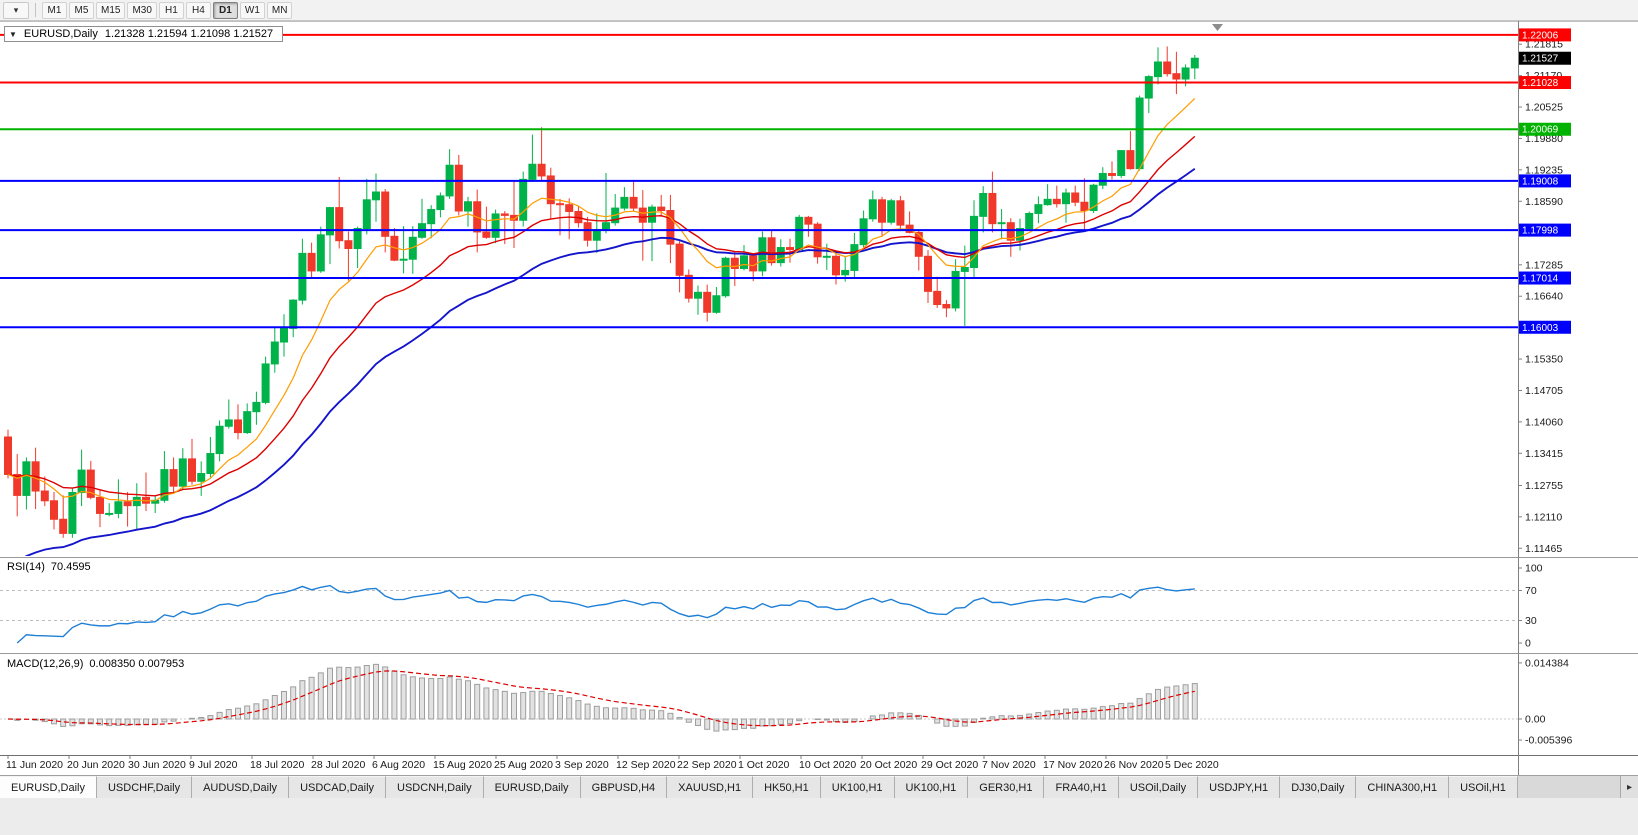  I want to click on chart-tab-11-ger30-h1: GER30,H1, so click(1006, 787).